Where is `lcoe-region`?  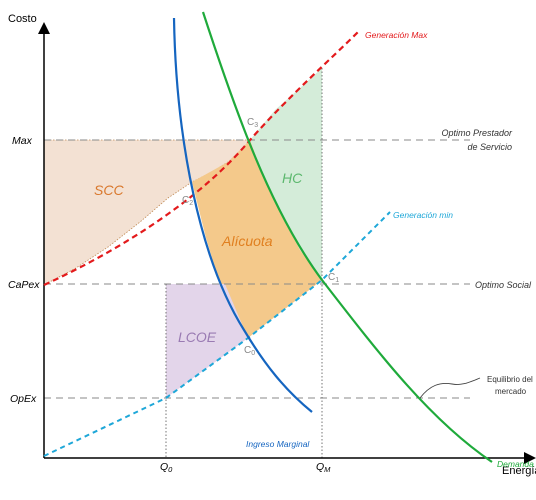 lcoe-region is located at coordinates (207, 341).